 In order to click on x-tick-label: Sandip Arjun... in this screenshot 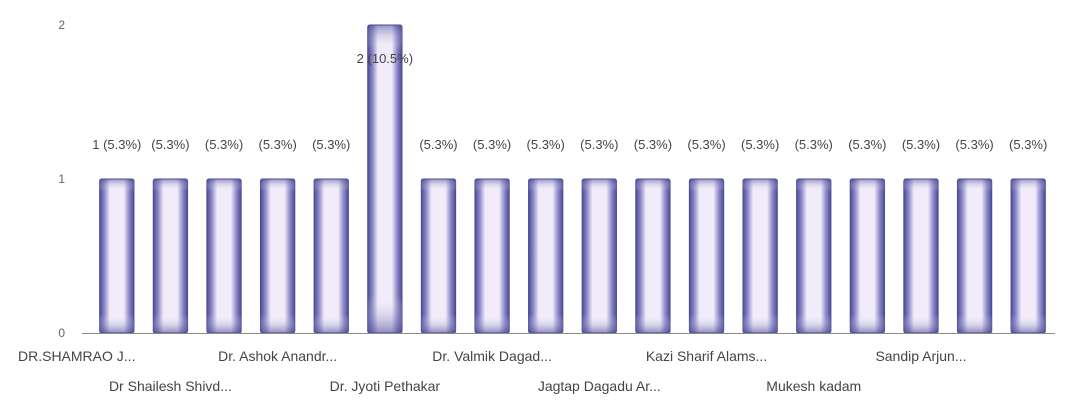, I will do `click(920, 356)`.